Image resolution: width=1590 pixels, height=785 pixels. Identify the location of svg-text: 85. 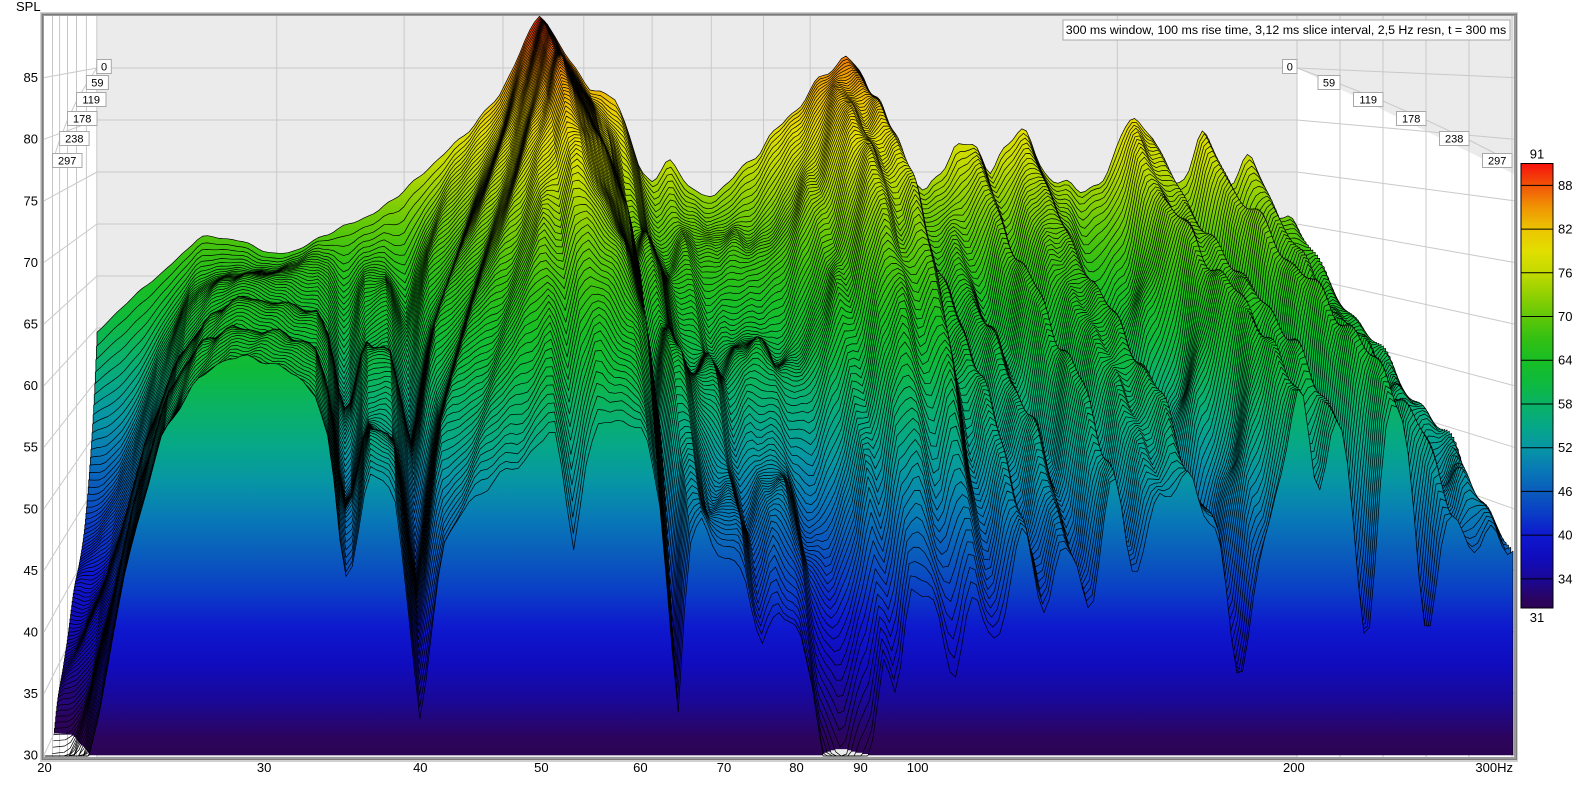
(31, 77).